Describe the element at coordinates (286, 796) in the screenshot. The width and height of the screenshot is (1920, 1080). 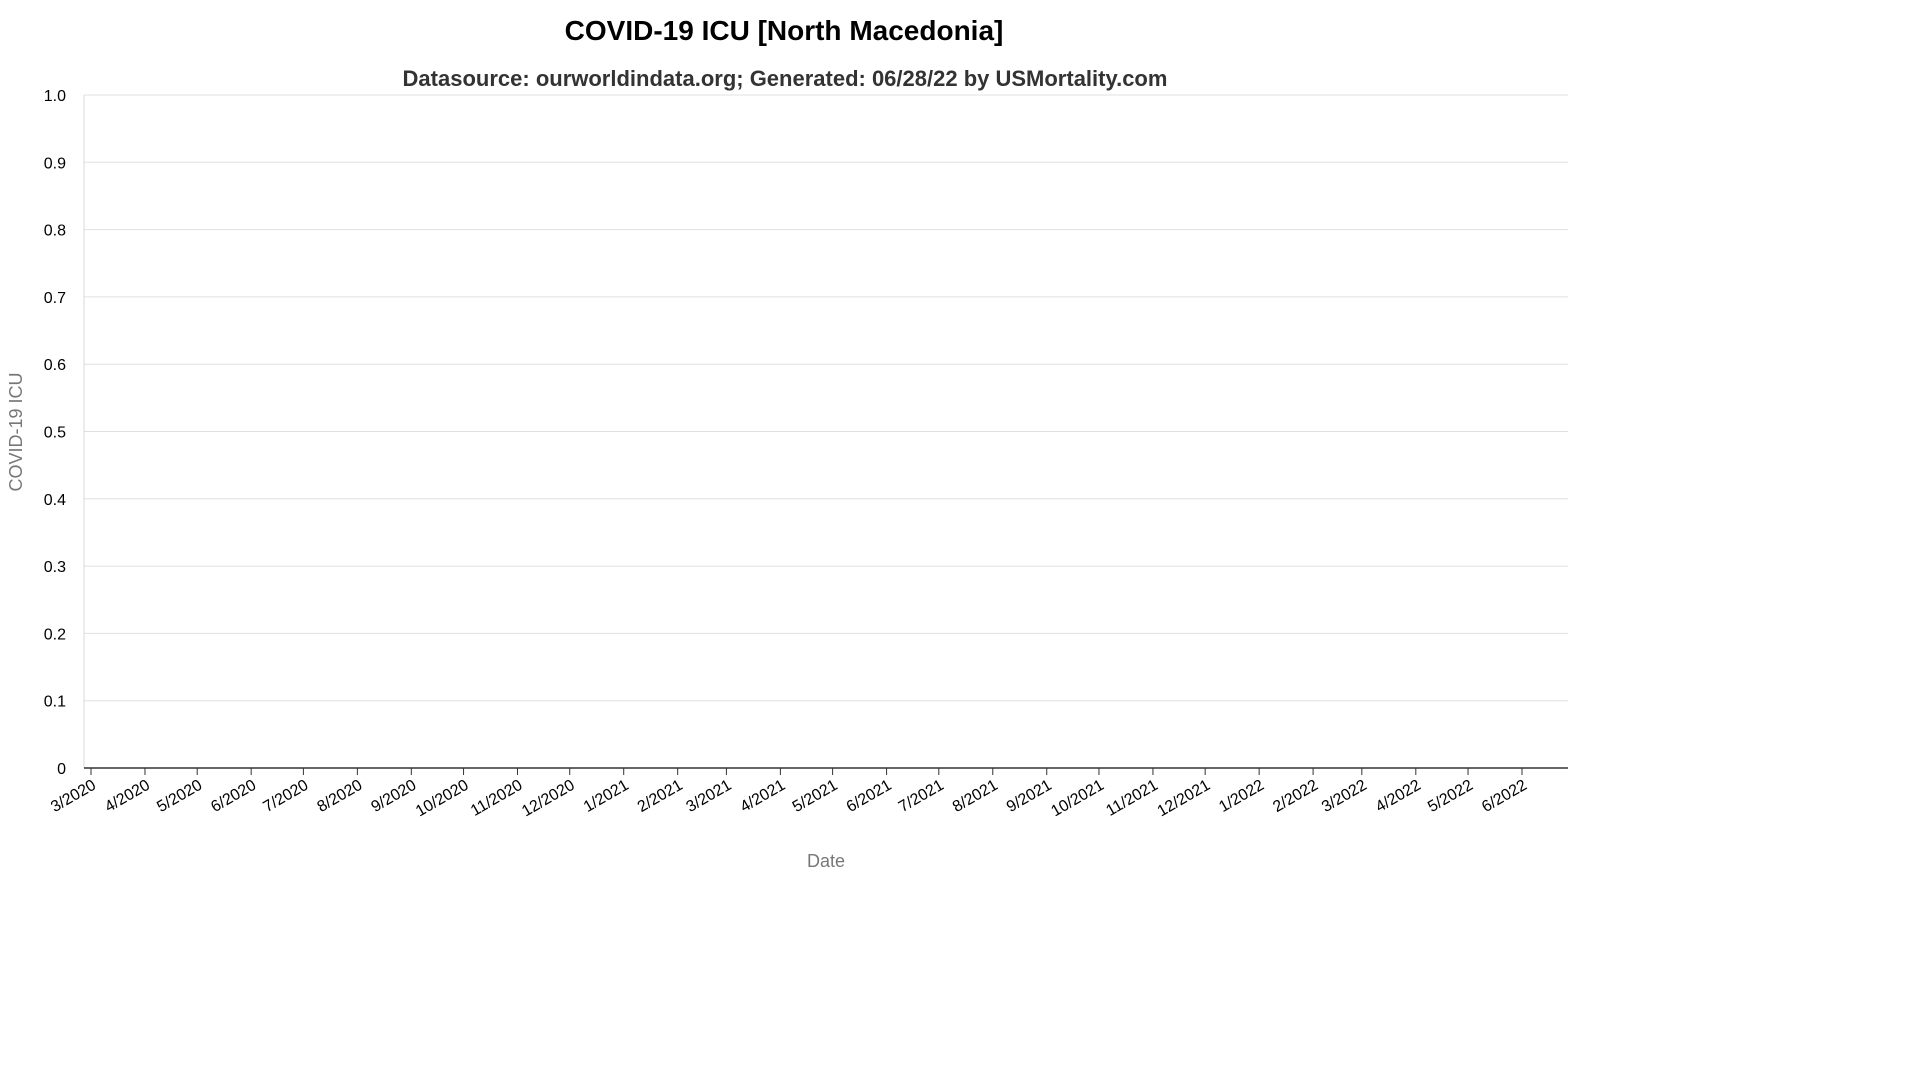
I see `x-tick-label: 7/2020` at that location.